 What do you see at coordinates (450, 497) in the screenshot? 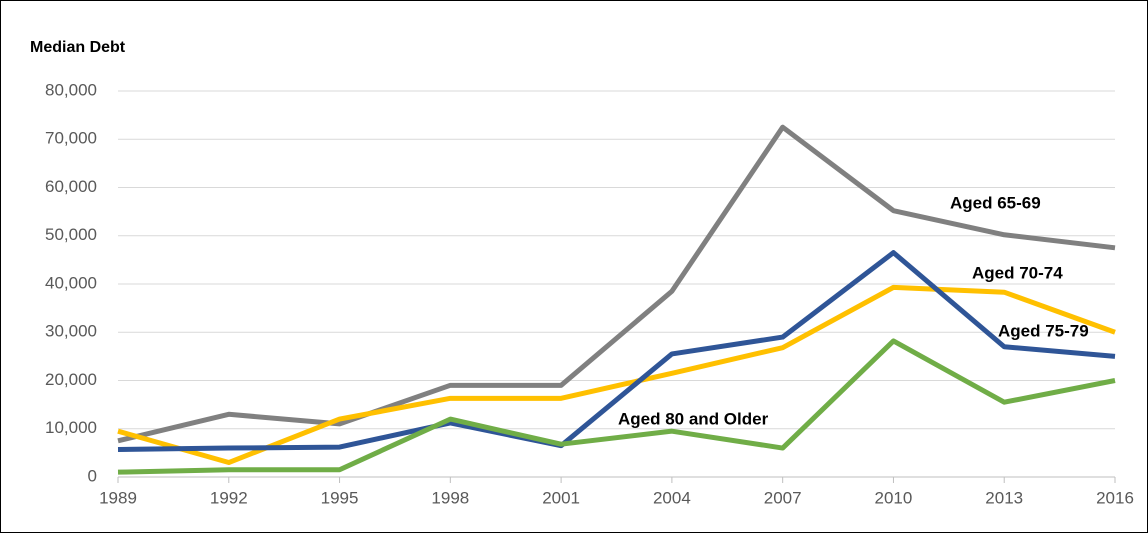
I see `x-tick-label: 1998` at bounding box center [450, 497].